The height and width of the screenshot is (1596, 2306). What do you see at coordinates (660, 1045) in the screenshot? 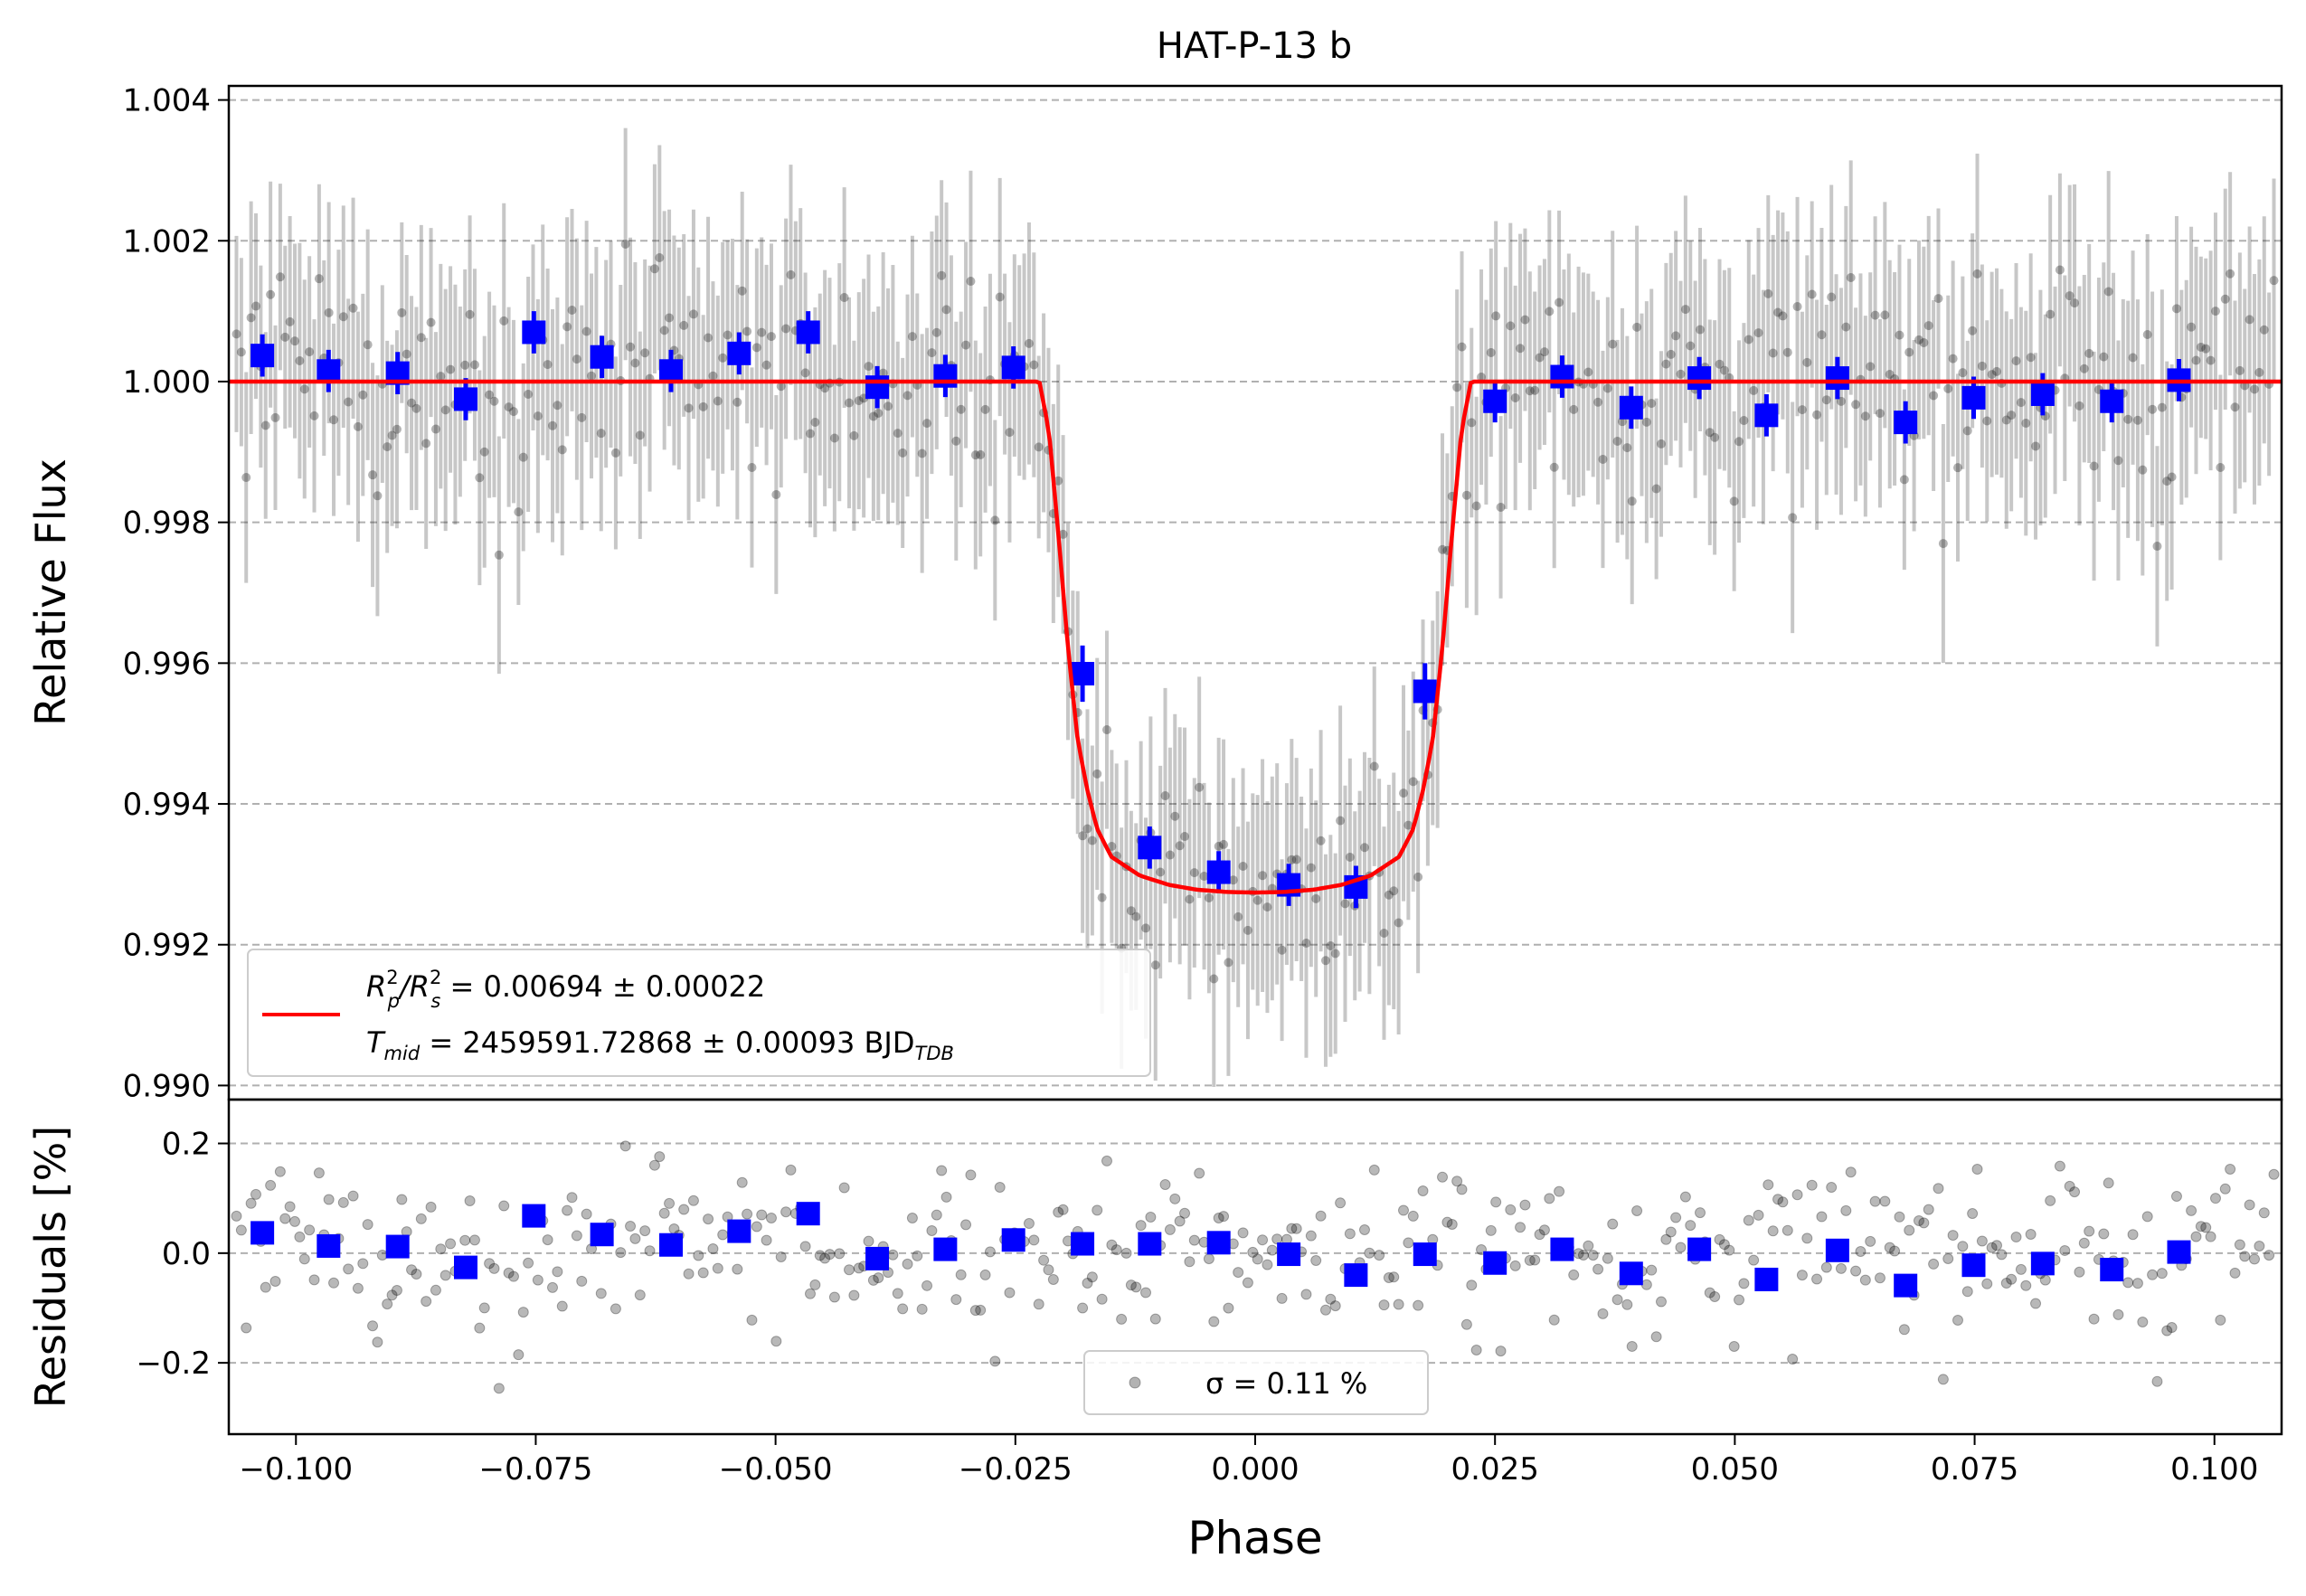
I see `legend-tmid-label: Tmid = 2459591.72868 ± 0.00093 BJDTDB` at bounding box center [660, 1045].